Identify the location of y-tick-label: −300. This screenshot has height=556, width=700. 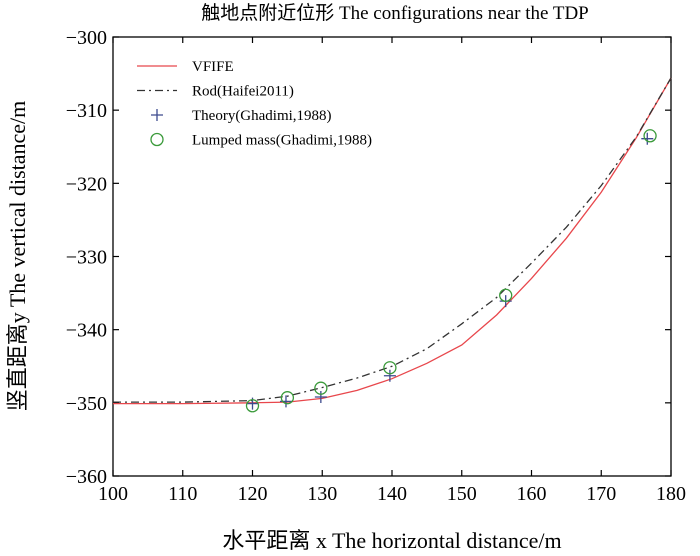
(86, 38).